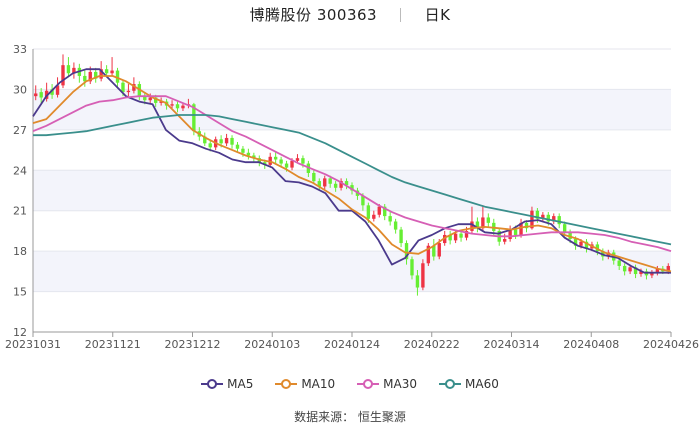  Describe the element at coordinates (347, 15) in the screenshot. I see `stock-code: 300363` at that location.